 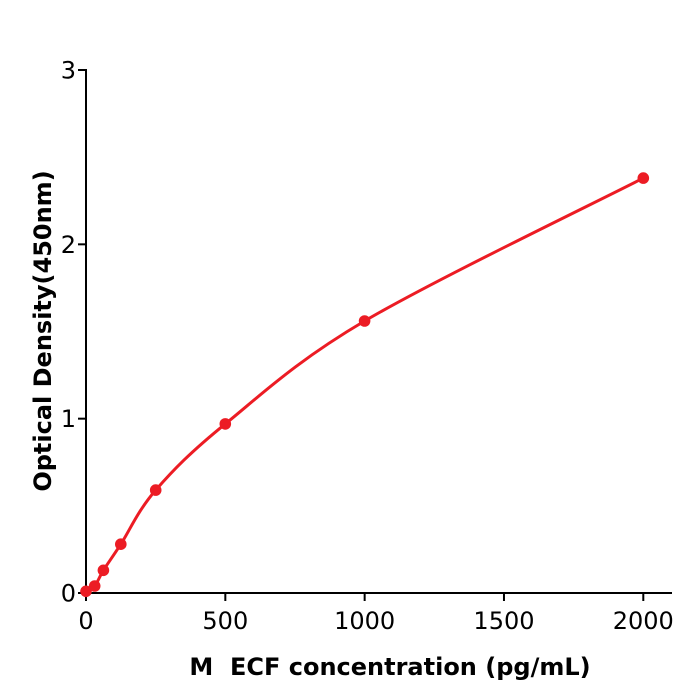 I want to click on x-tick-label: 500, so click(x=225, y=621).